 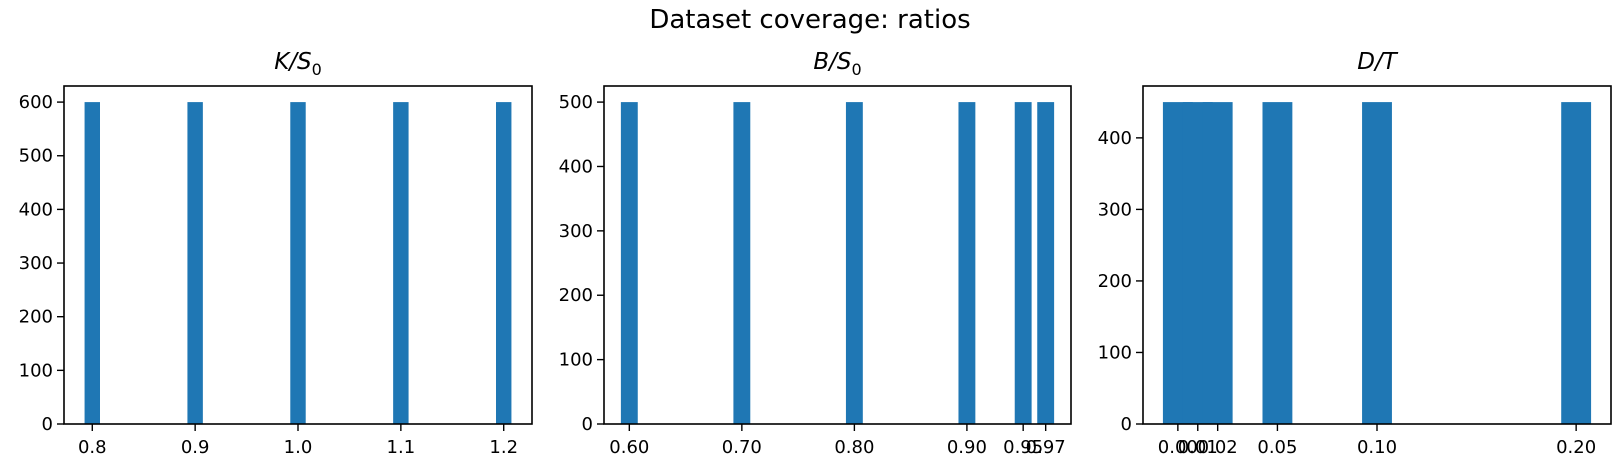 What do you see at coordinates (298, 447) in the screenshot?
I see `x-tick-label: 1.0` at bounding box center [298, 447].